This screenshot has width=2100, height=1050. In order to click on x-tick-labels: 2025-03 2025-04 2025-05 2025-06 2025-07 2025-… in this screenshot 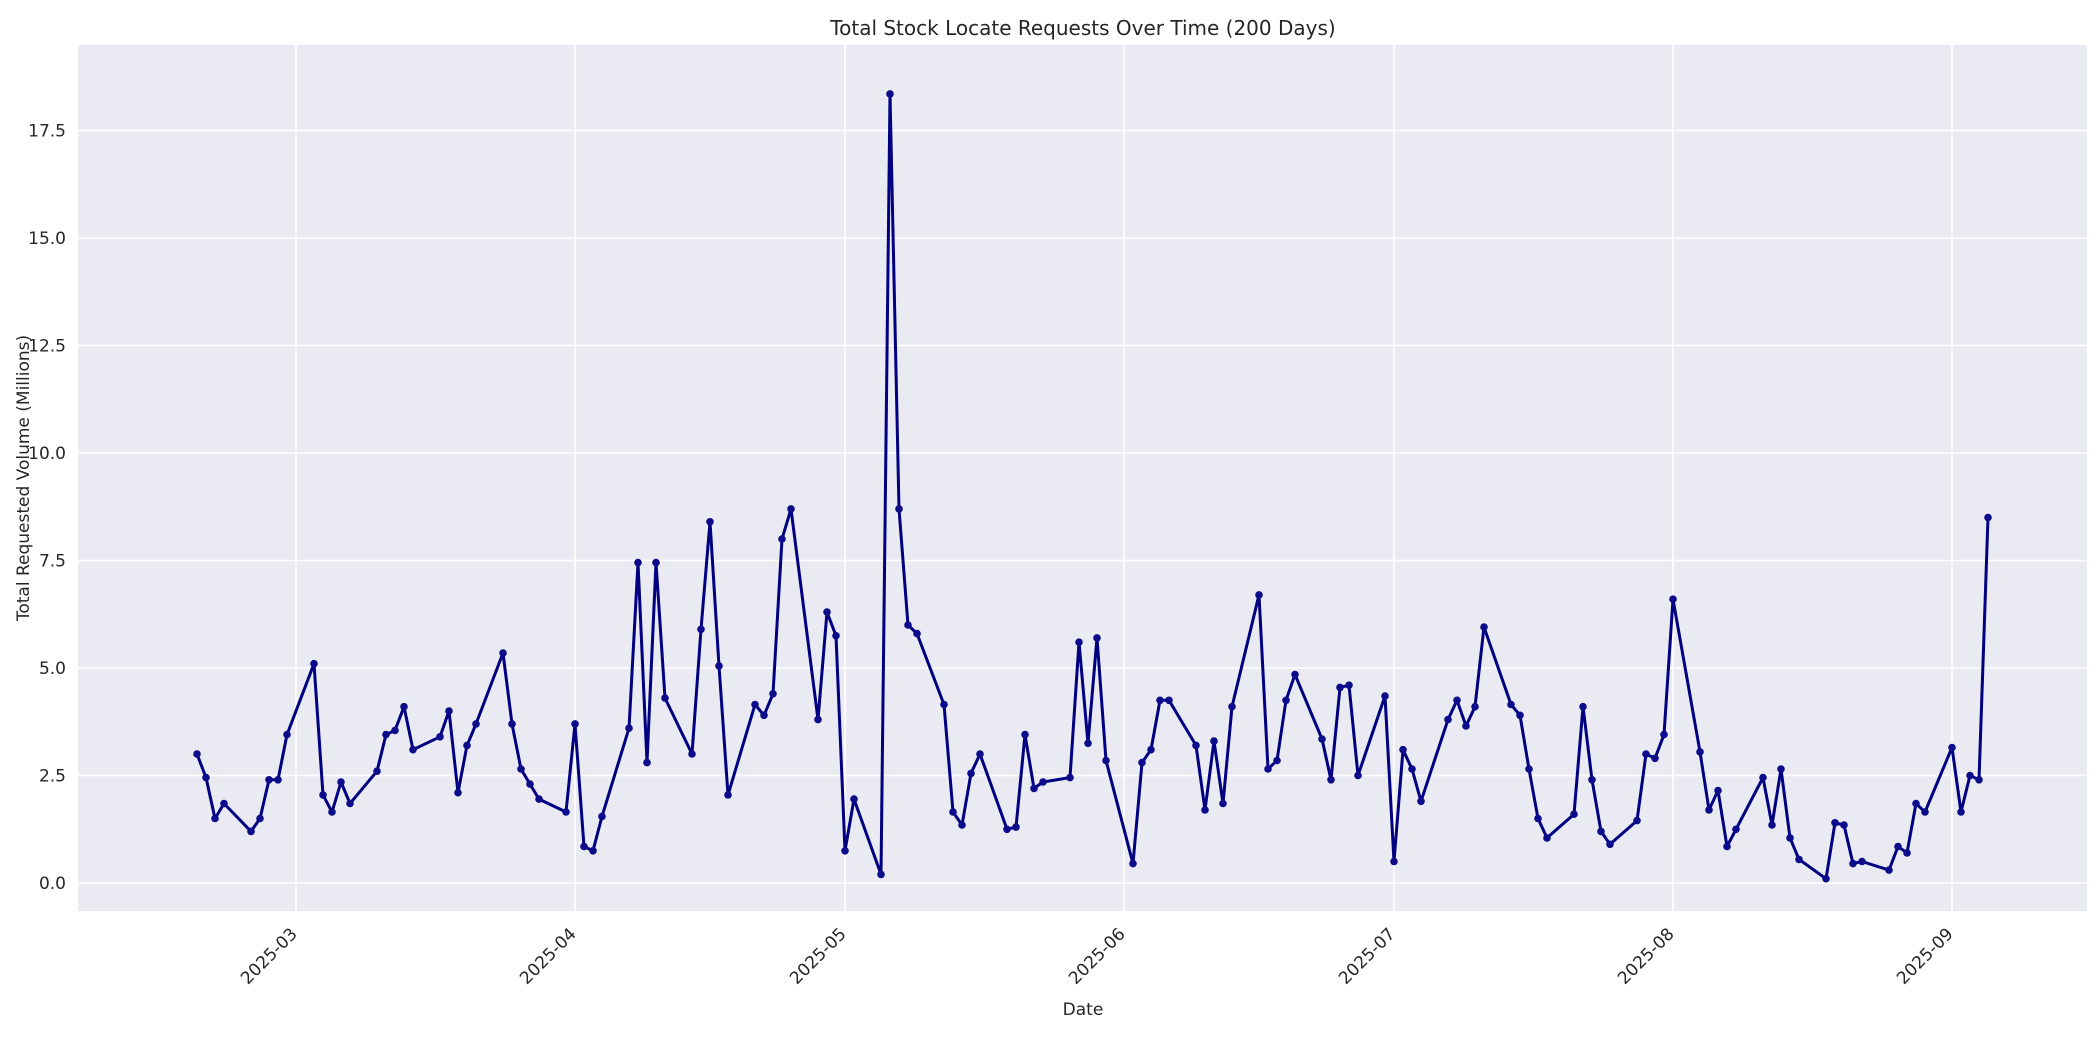, I will do `click(1097, 956)`.